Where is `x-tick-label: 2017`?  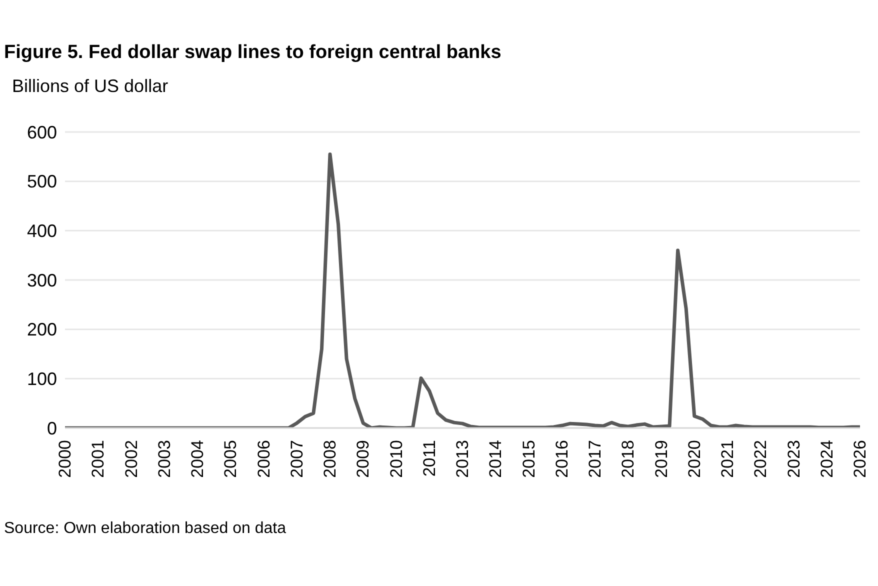
x-tick-label: 2017 is located at coordinates (595, 459).